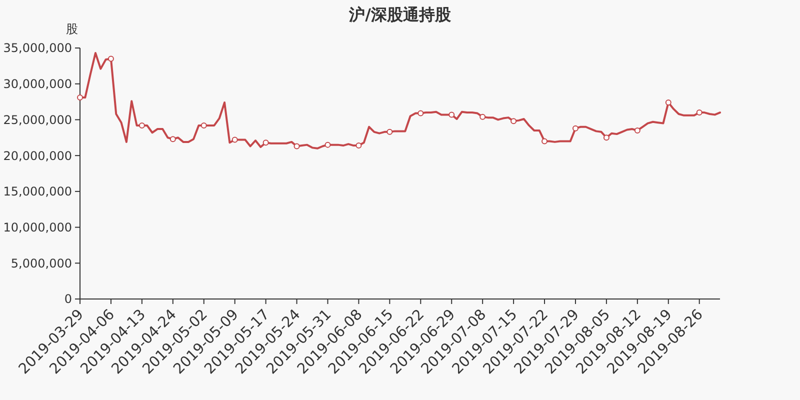 The width and height of the screenshot is (800, 400). What do you see at coordinates (37, 155) in the screenshot?
I see `y-tick-label: 20,000,000` at bounding box center [37, 155].